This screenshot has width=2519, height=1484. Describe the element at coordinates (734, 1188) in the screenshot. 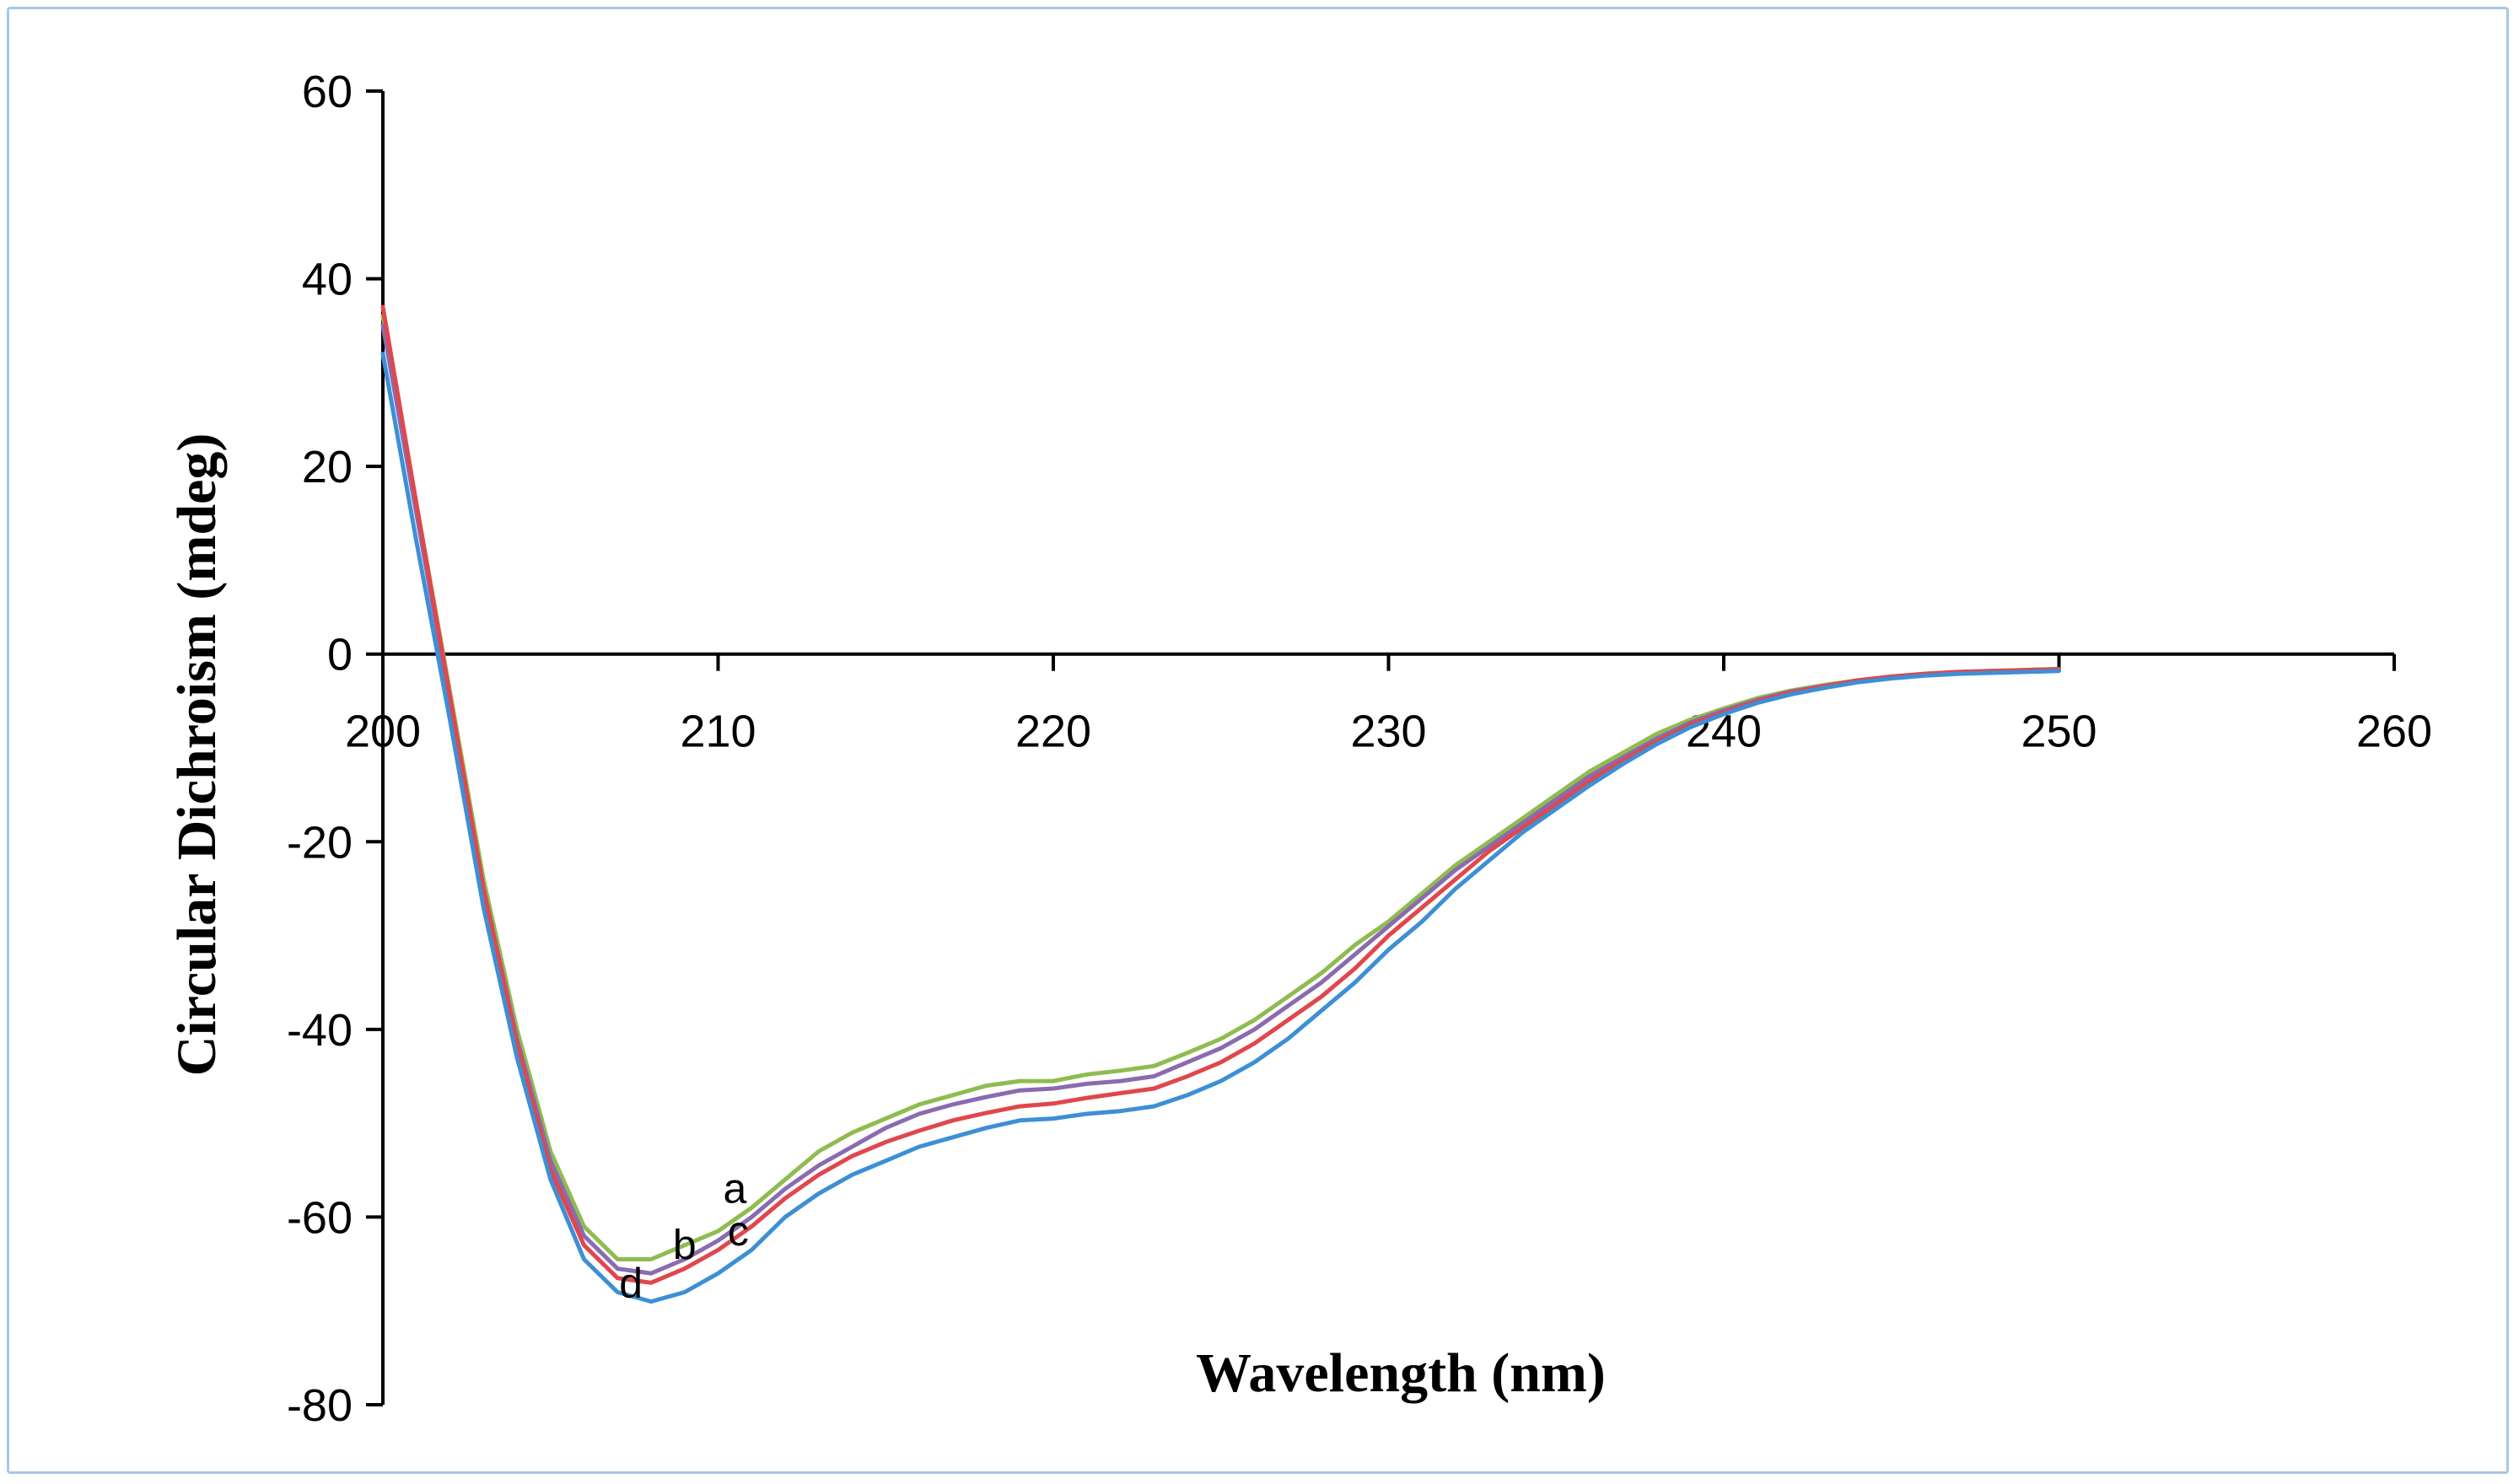

I see `curve-label-a: a` at that location.